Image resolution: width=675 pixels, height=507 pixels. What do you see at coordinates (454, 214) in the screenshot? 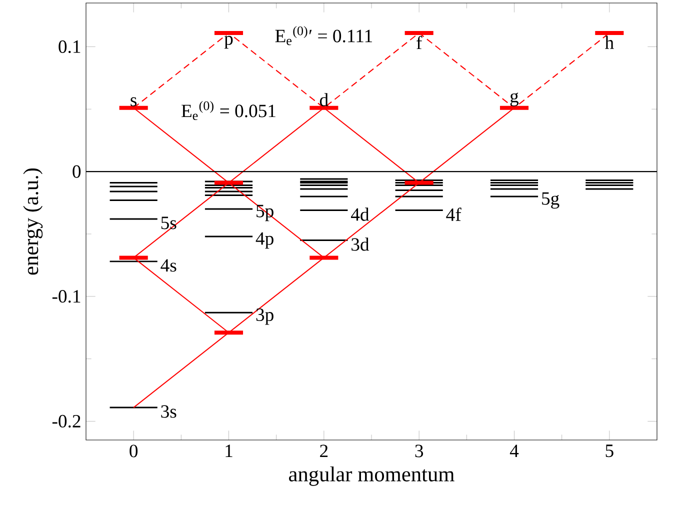
I see `annotation: 4f` at bounding box center [454, 214].